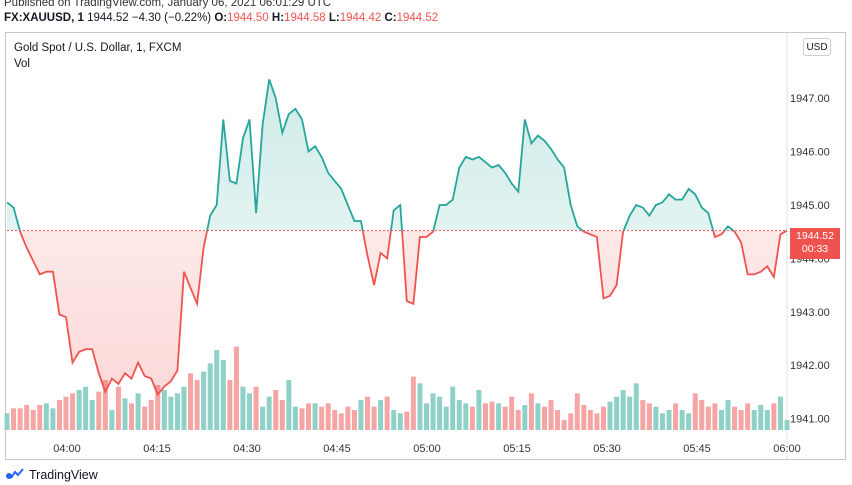 Image resolution: width=852 pixels, height=485 pixels. Describe the element at coordinates (810, 206) in the screenshot. I see `y-tick-label: 1945.00` at that location.